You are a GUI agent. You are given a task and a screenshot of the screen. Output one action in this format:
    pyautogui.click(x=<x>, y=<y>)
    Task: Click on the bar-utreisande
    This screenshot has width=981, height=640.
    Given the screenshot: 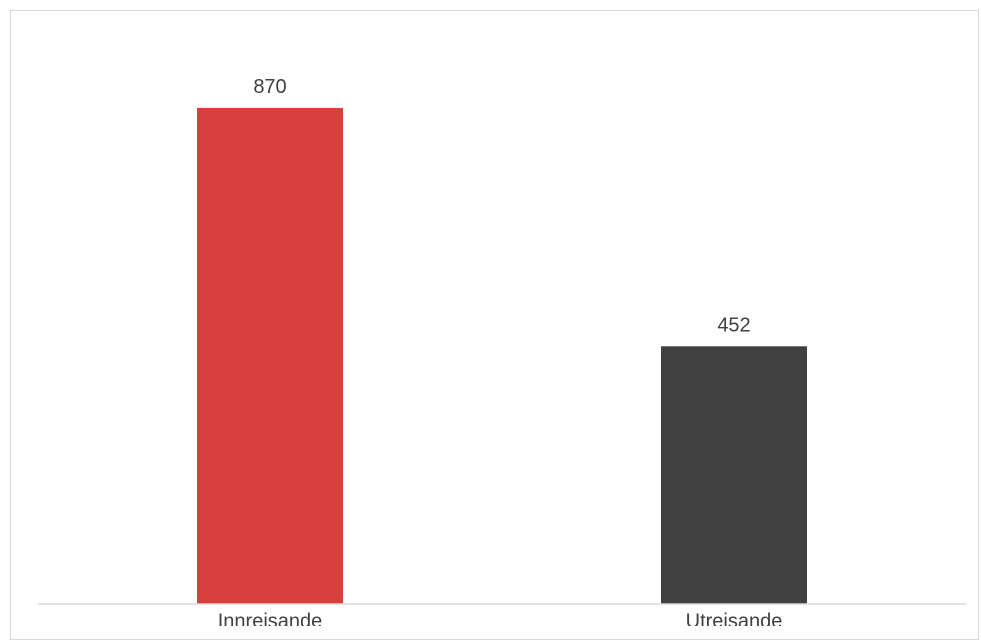 What is the action you would take?
    pyautogui.click(x=734, y=475)
    